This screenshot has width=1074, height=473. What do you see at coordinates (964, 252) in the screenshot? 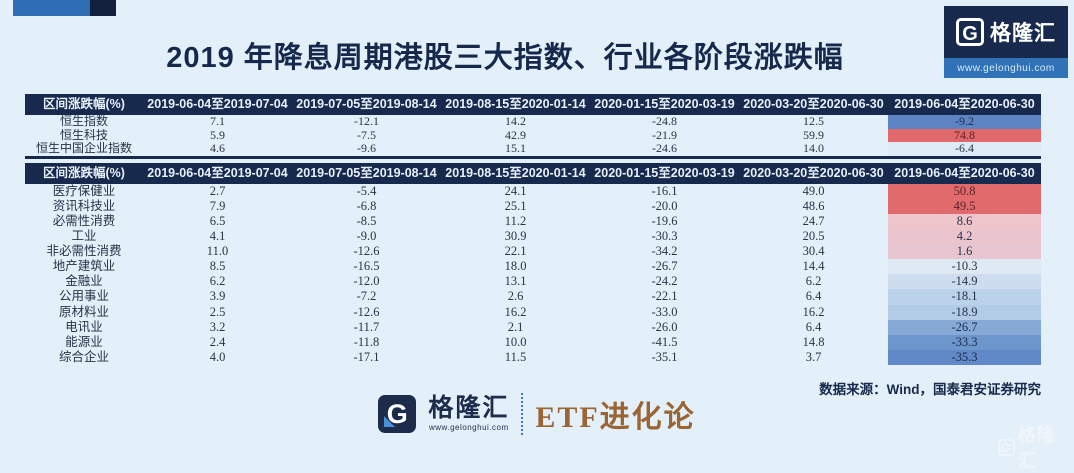
I see `total-cell: 1.6` at bounding box center [964, 252].